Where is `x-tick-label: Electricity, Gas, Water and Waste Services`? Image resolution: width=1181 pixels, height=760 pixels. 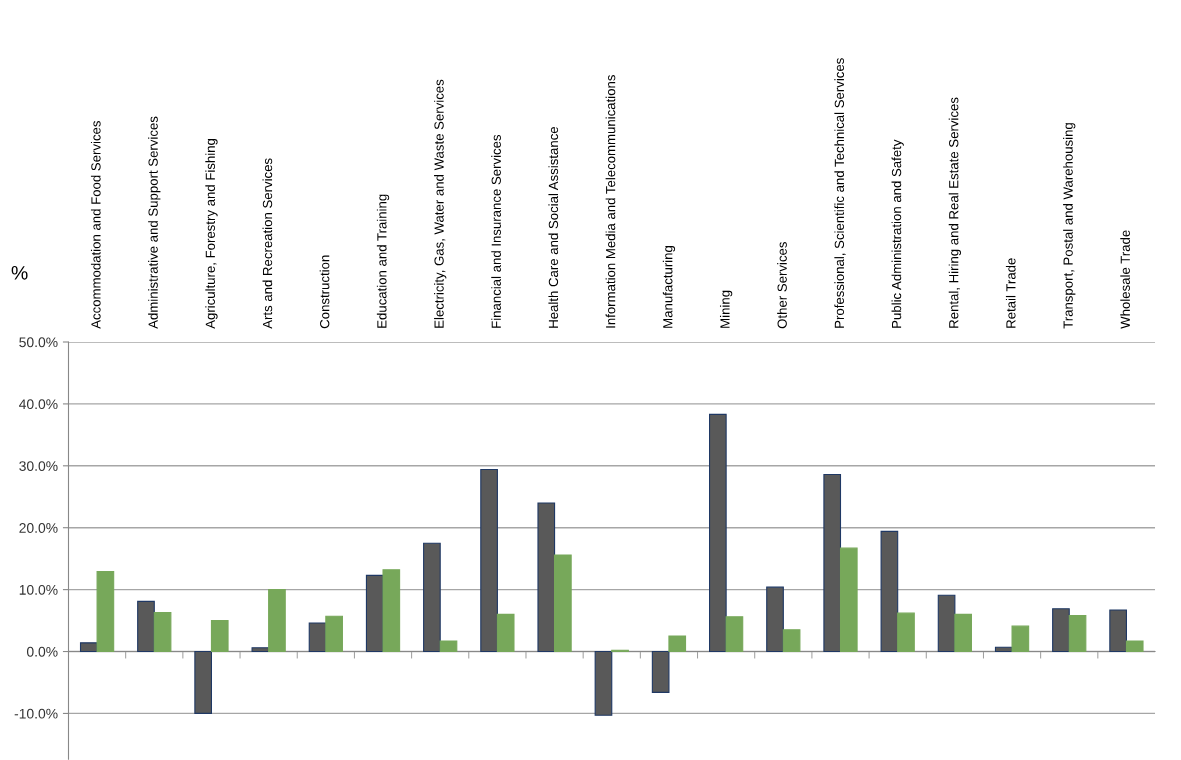
x-tick-label: Electricity, Gas, Water and Waste Services is located at coordinates (440, 203).